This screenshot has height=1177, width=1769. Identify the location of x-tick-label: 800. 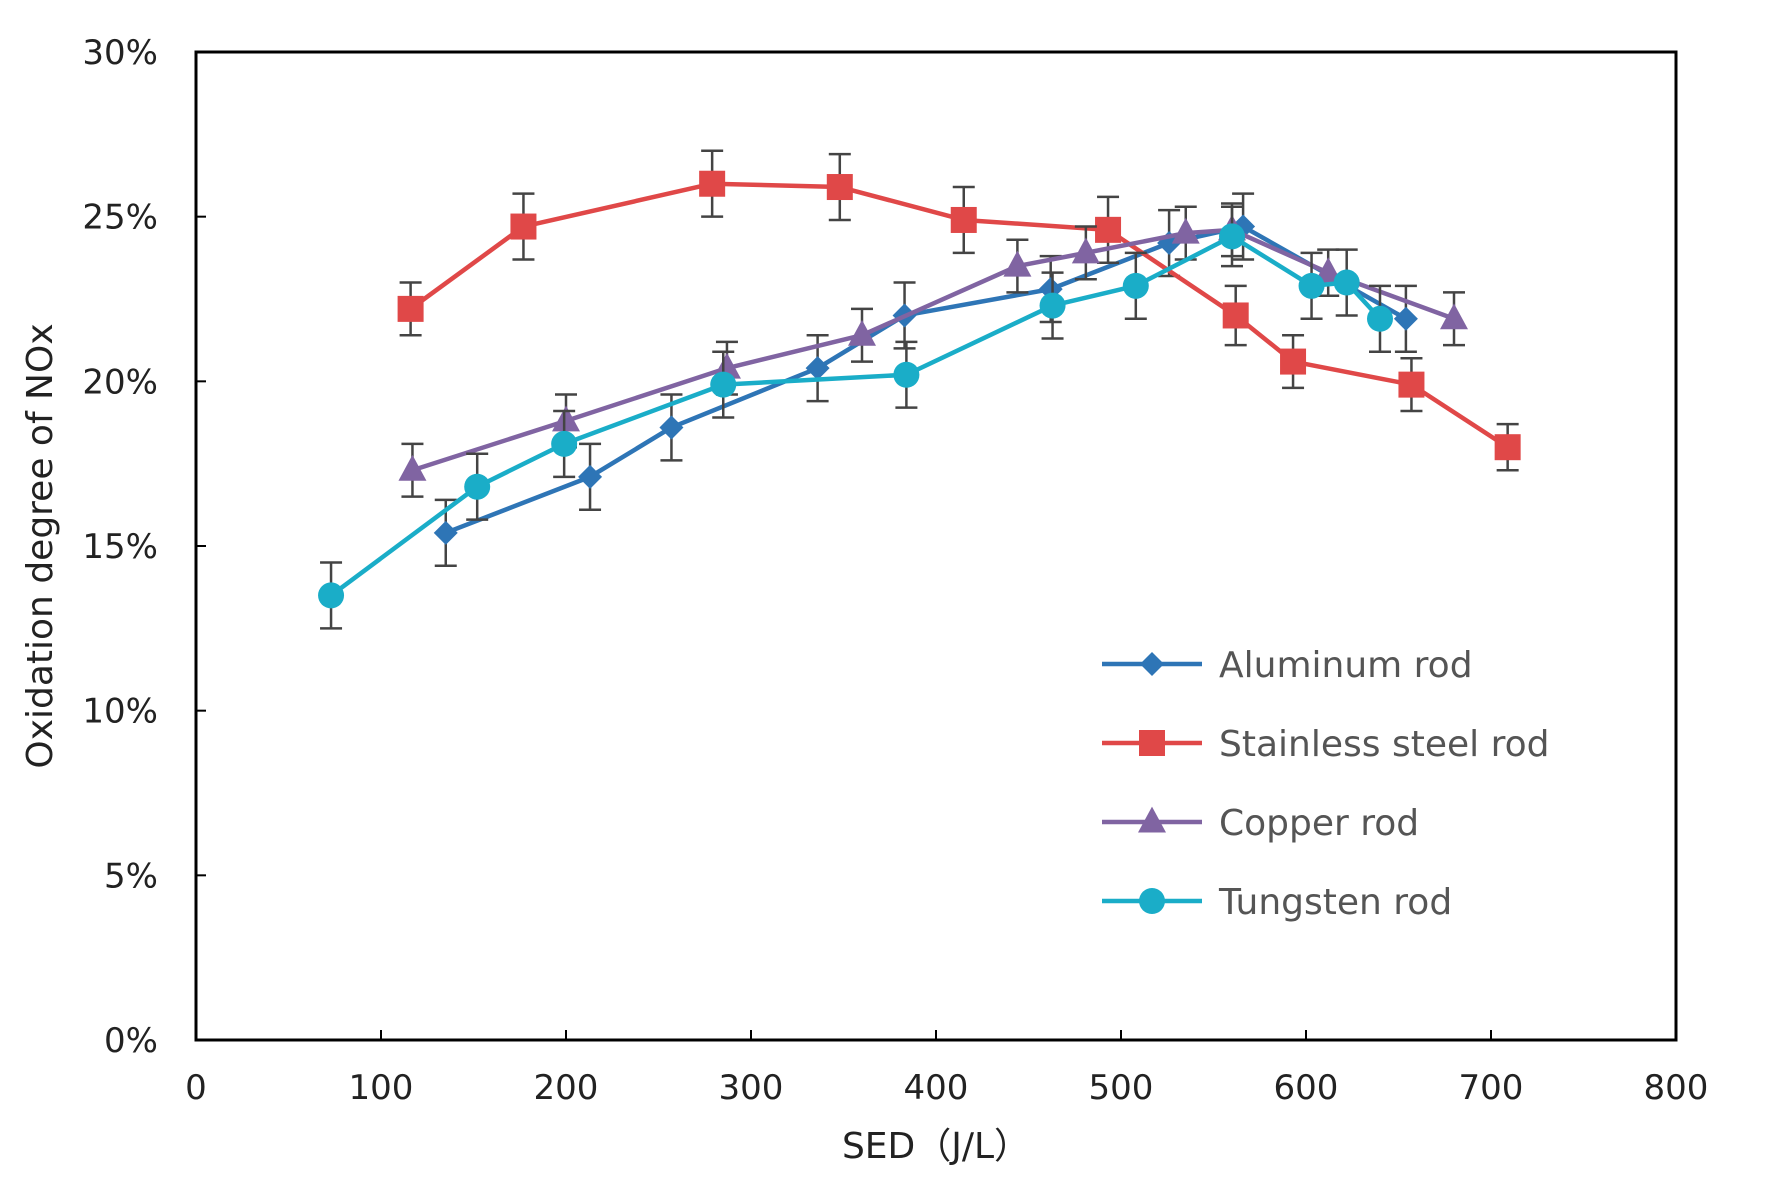
(1676, 1088).